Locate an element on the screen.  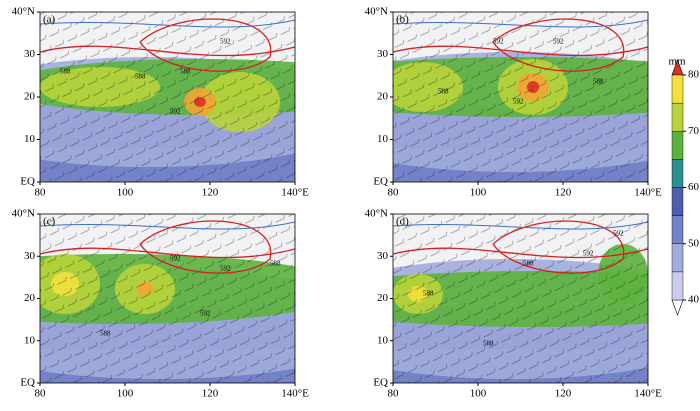
panel-label: (d) is located at coordinates (402, 222).